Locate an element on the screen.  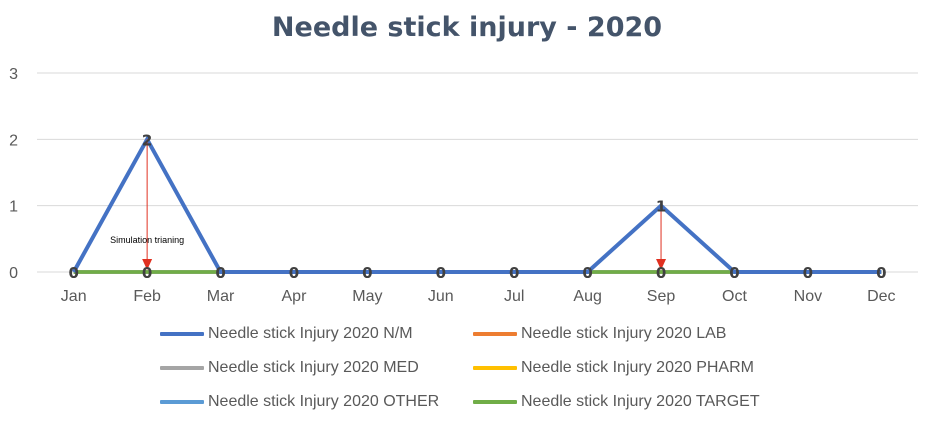
legend-label: Needle stick Injury 2020 TARGET is located at coordinates (640, 401).